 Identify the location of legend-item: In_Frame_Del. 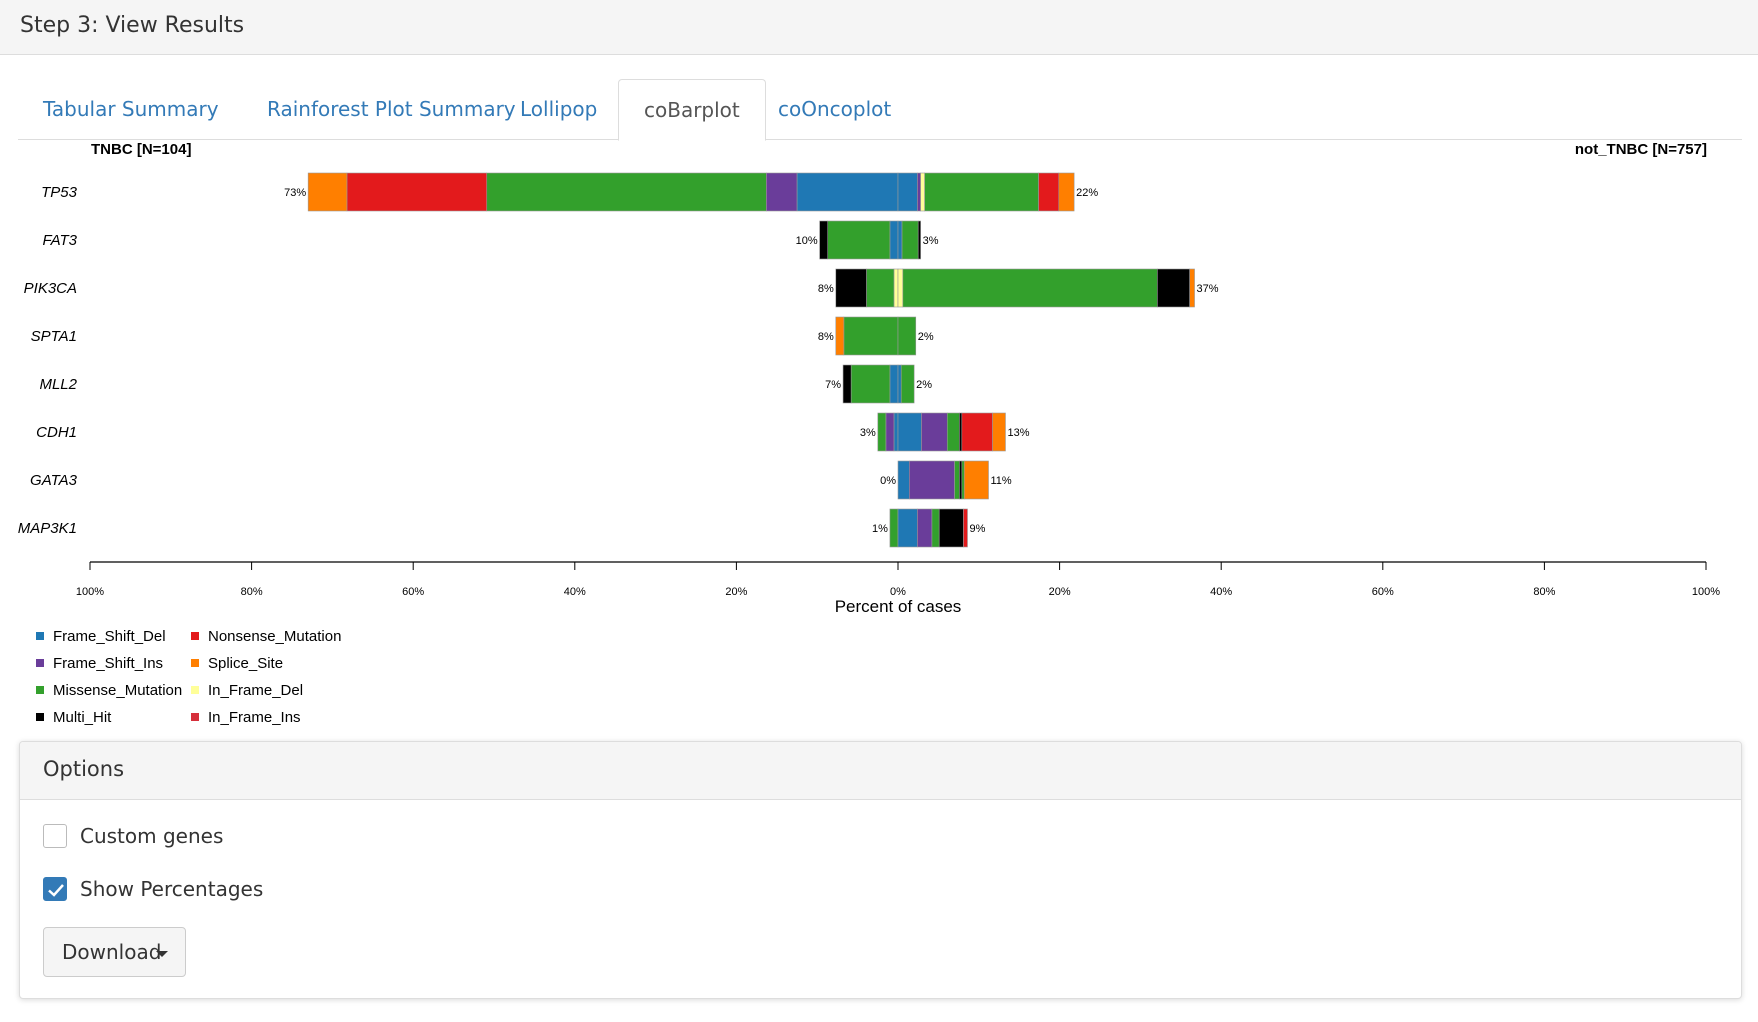
(247, 690).